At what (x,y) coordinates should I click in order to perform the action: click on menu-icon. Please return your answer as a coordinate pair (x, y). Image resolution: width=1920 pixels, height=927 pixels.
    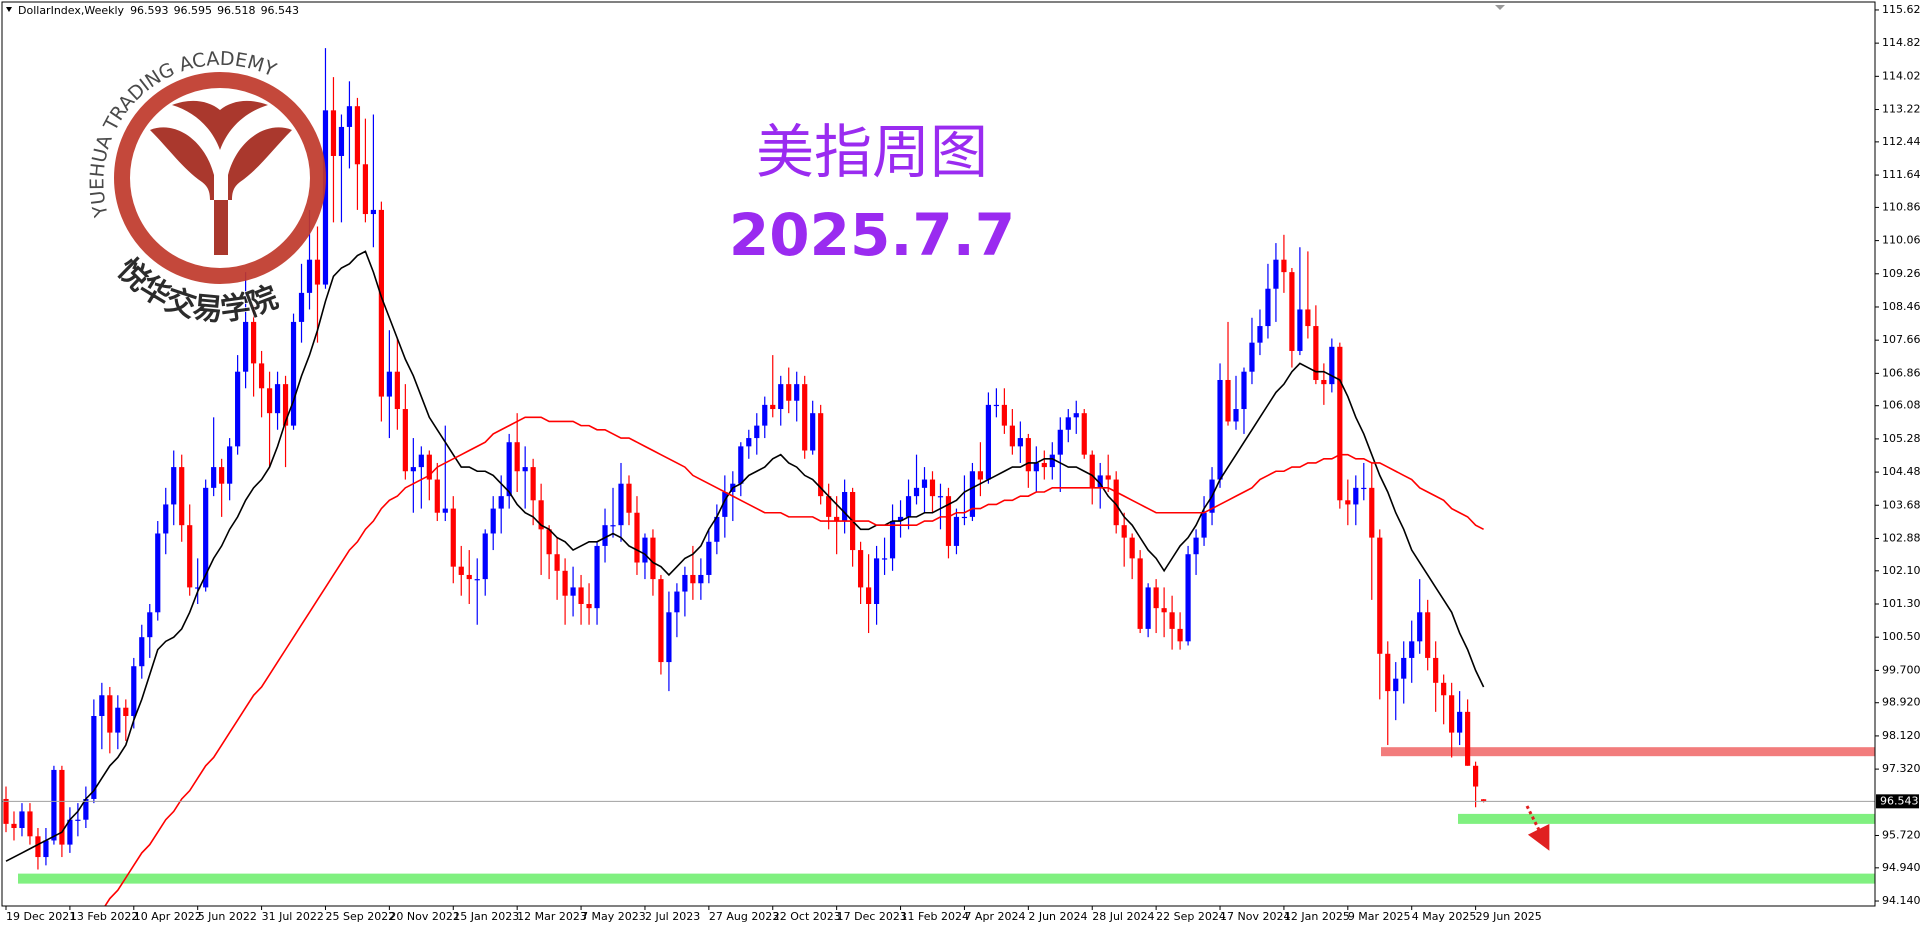
    Looking at the image, I should click on (9, 9).